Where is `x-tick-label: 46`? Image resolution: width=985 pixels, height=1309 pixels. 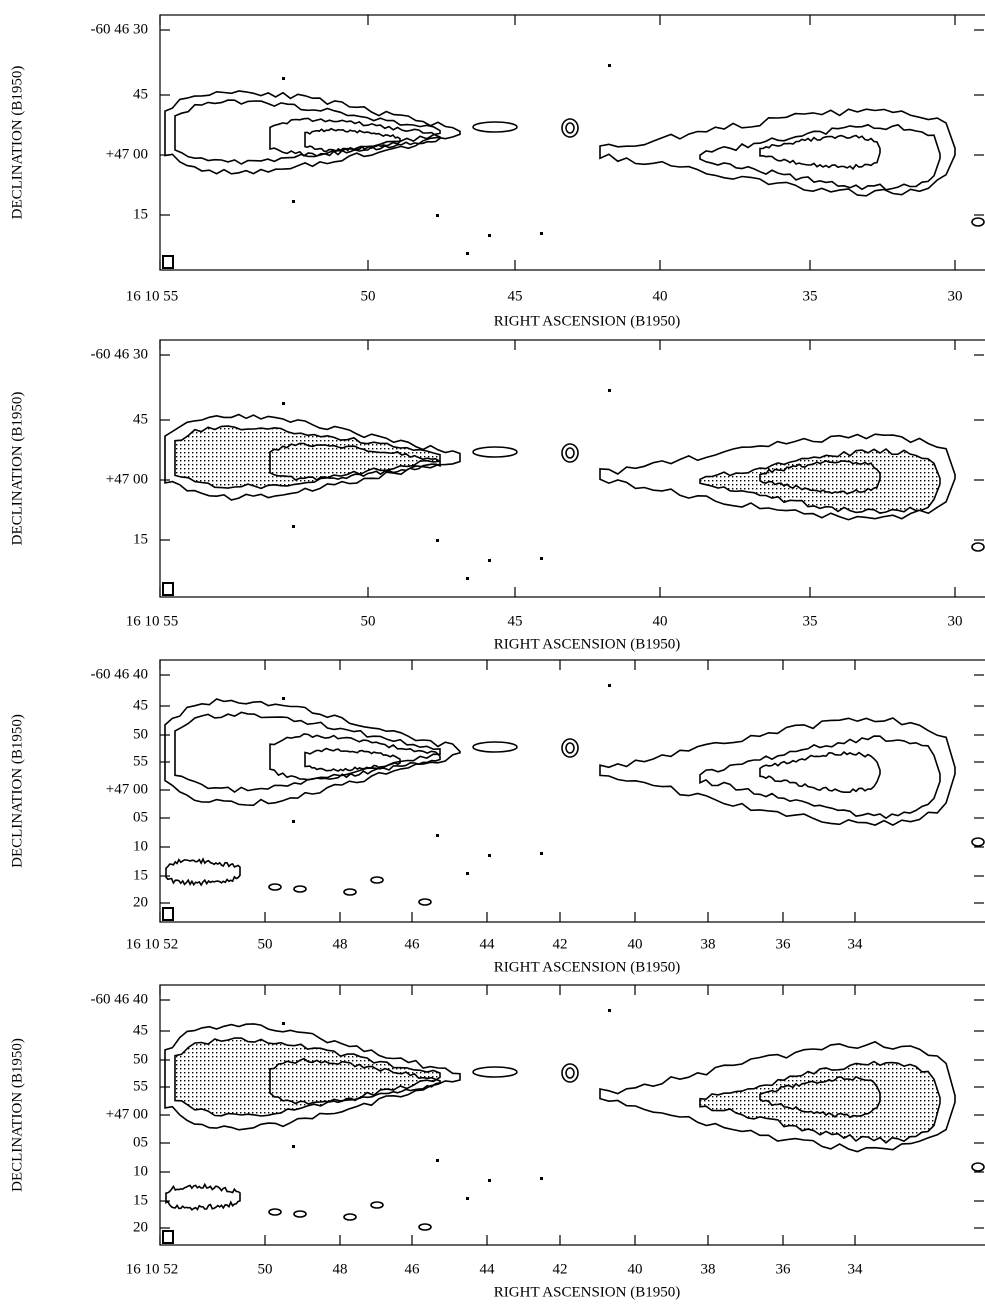
x-tick-label: 46 is located at coordinates (413, 944).